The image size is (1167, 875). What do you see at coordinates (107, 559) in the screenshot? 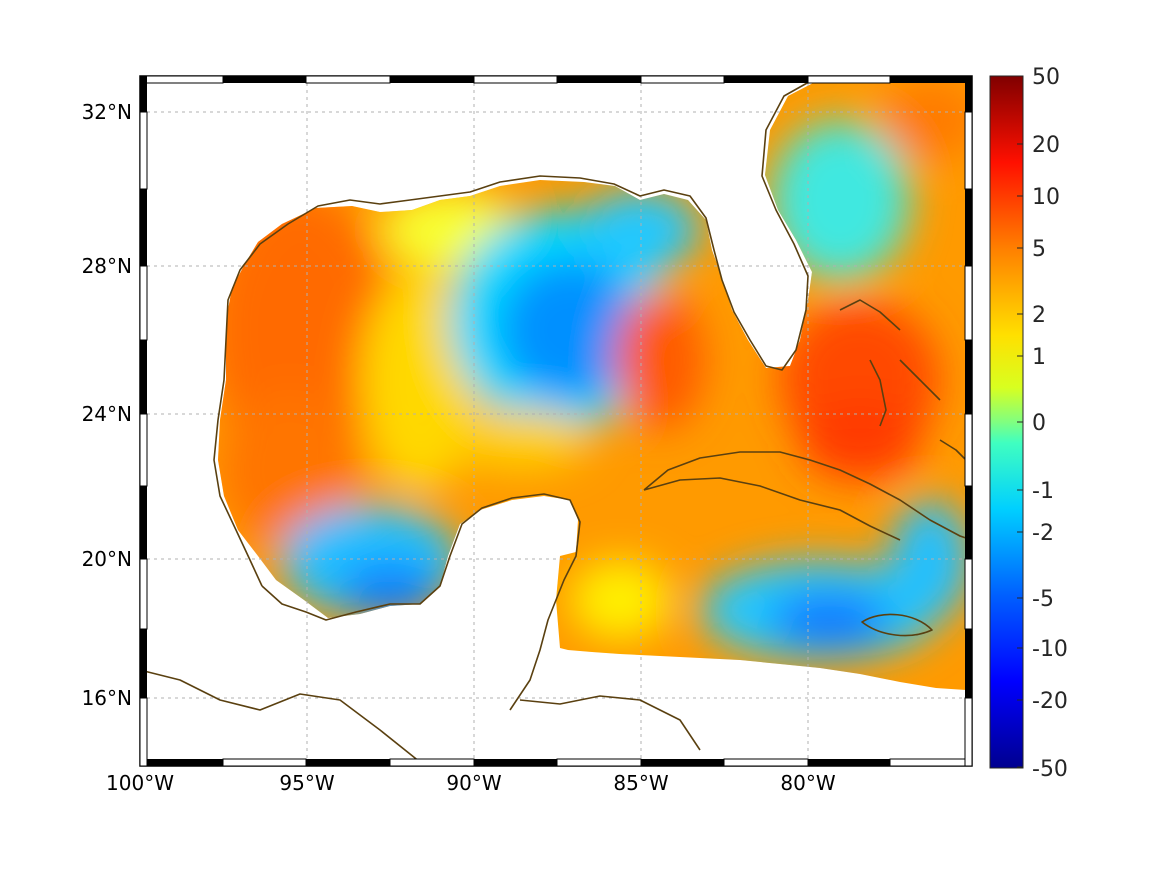
I see `y-tick-label: 20°N` at bounding box center [107, 559].